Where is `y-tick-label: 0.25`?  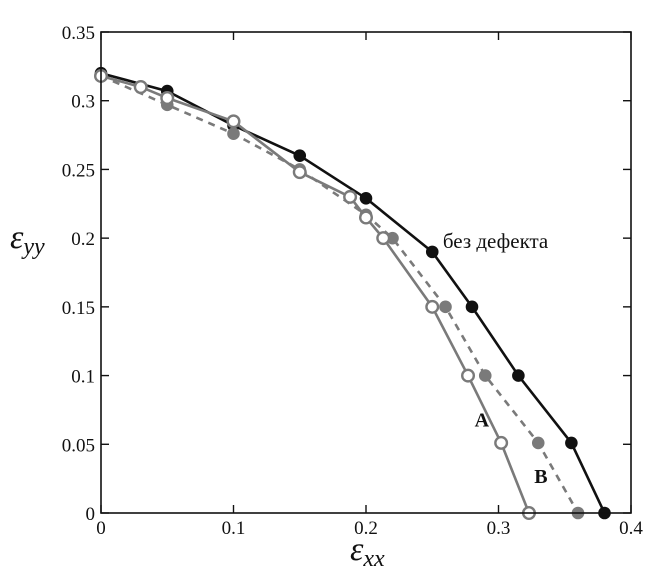
y-tick-label: 0.25 is located at coordinates (78, 170).